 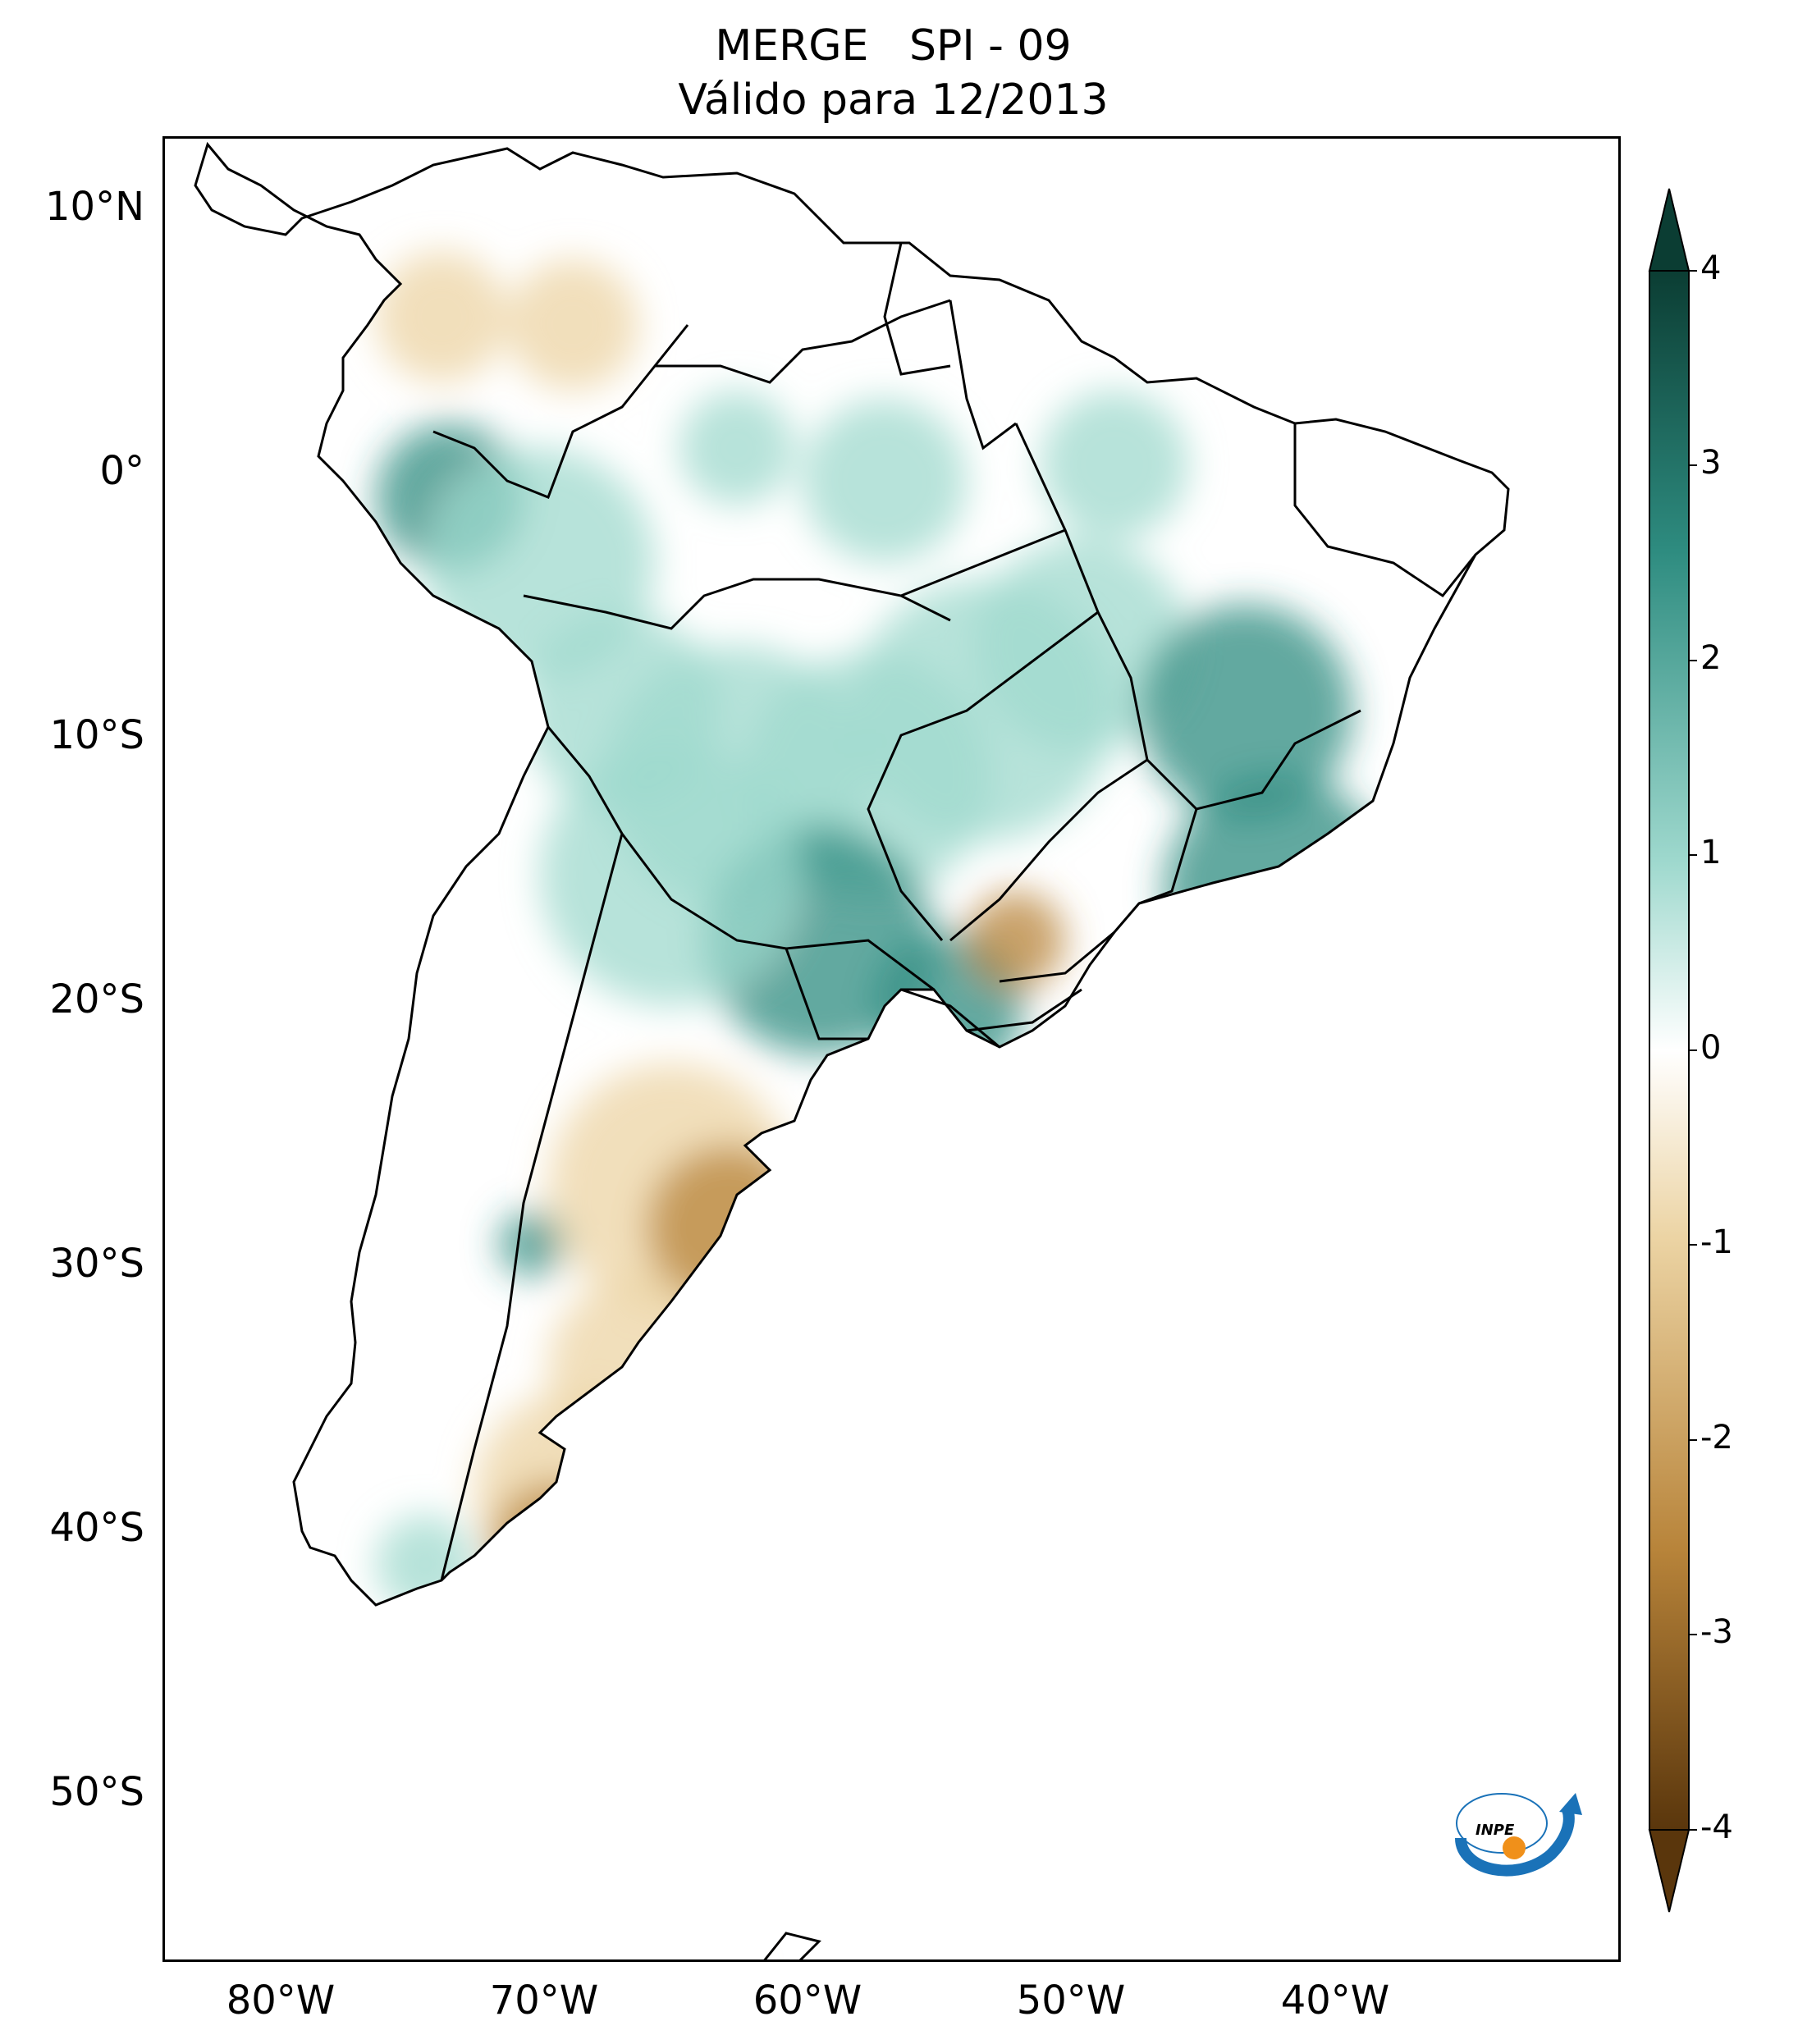 What do you see at coordinates (544, 2001) in the screenshot?
I see `lon-label-70w: 70°W` at bounding box center [544, 2001].